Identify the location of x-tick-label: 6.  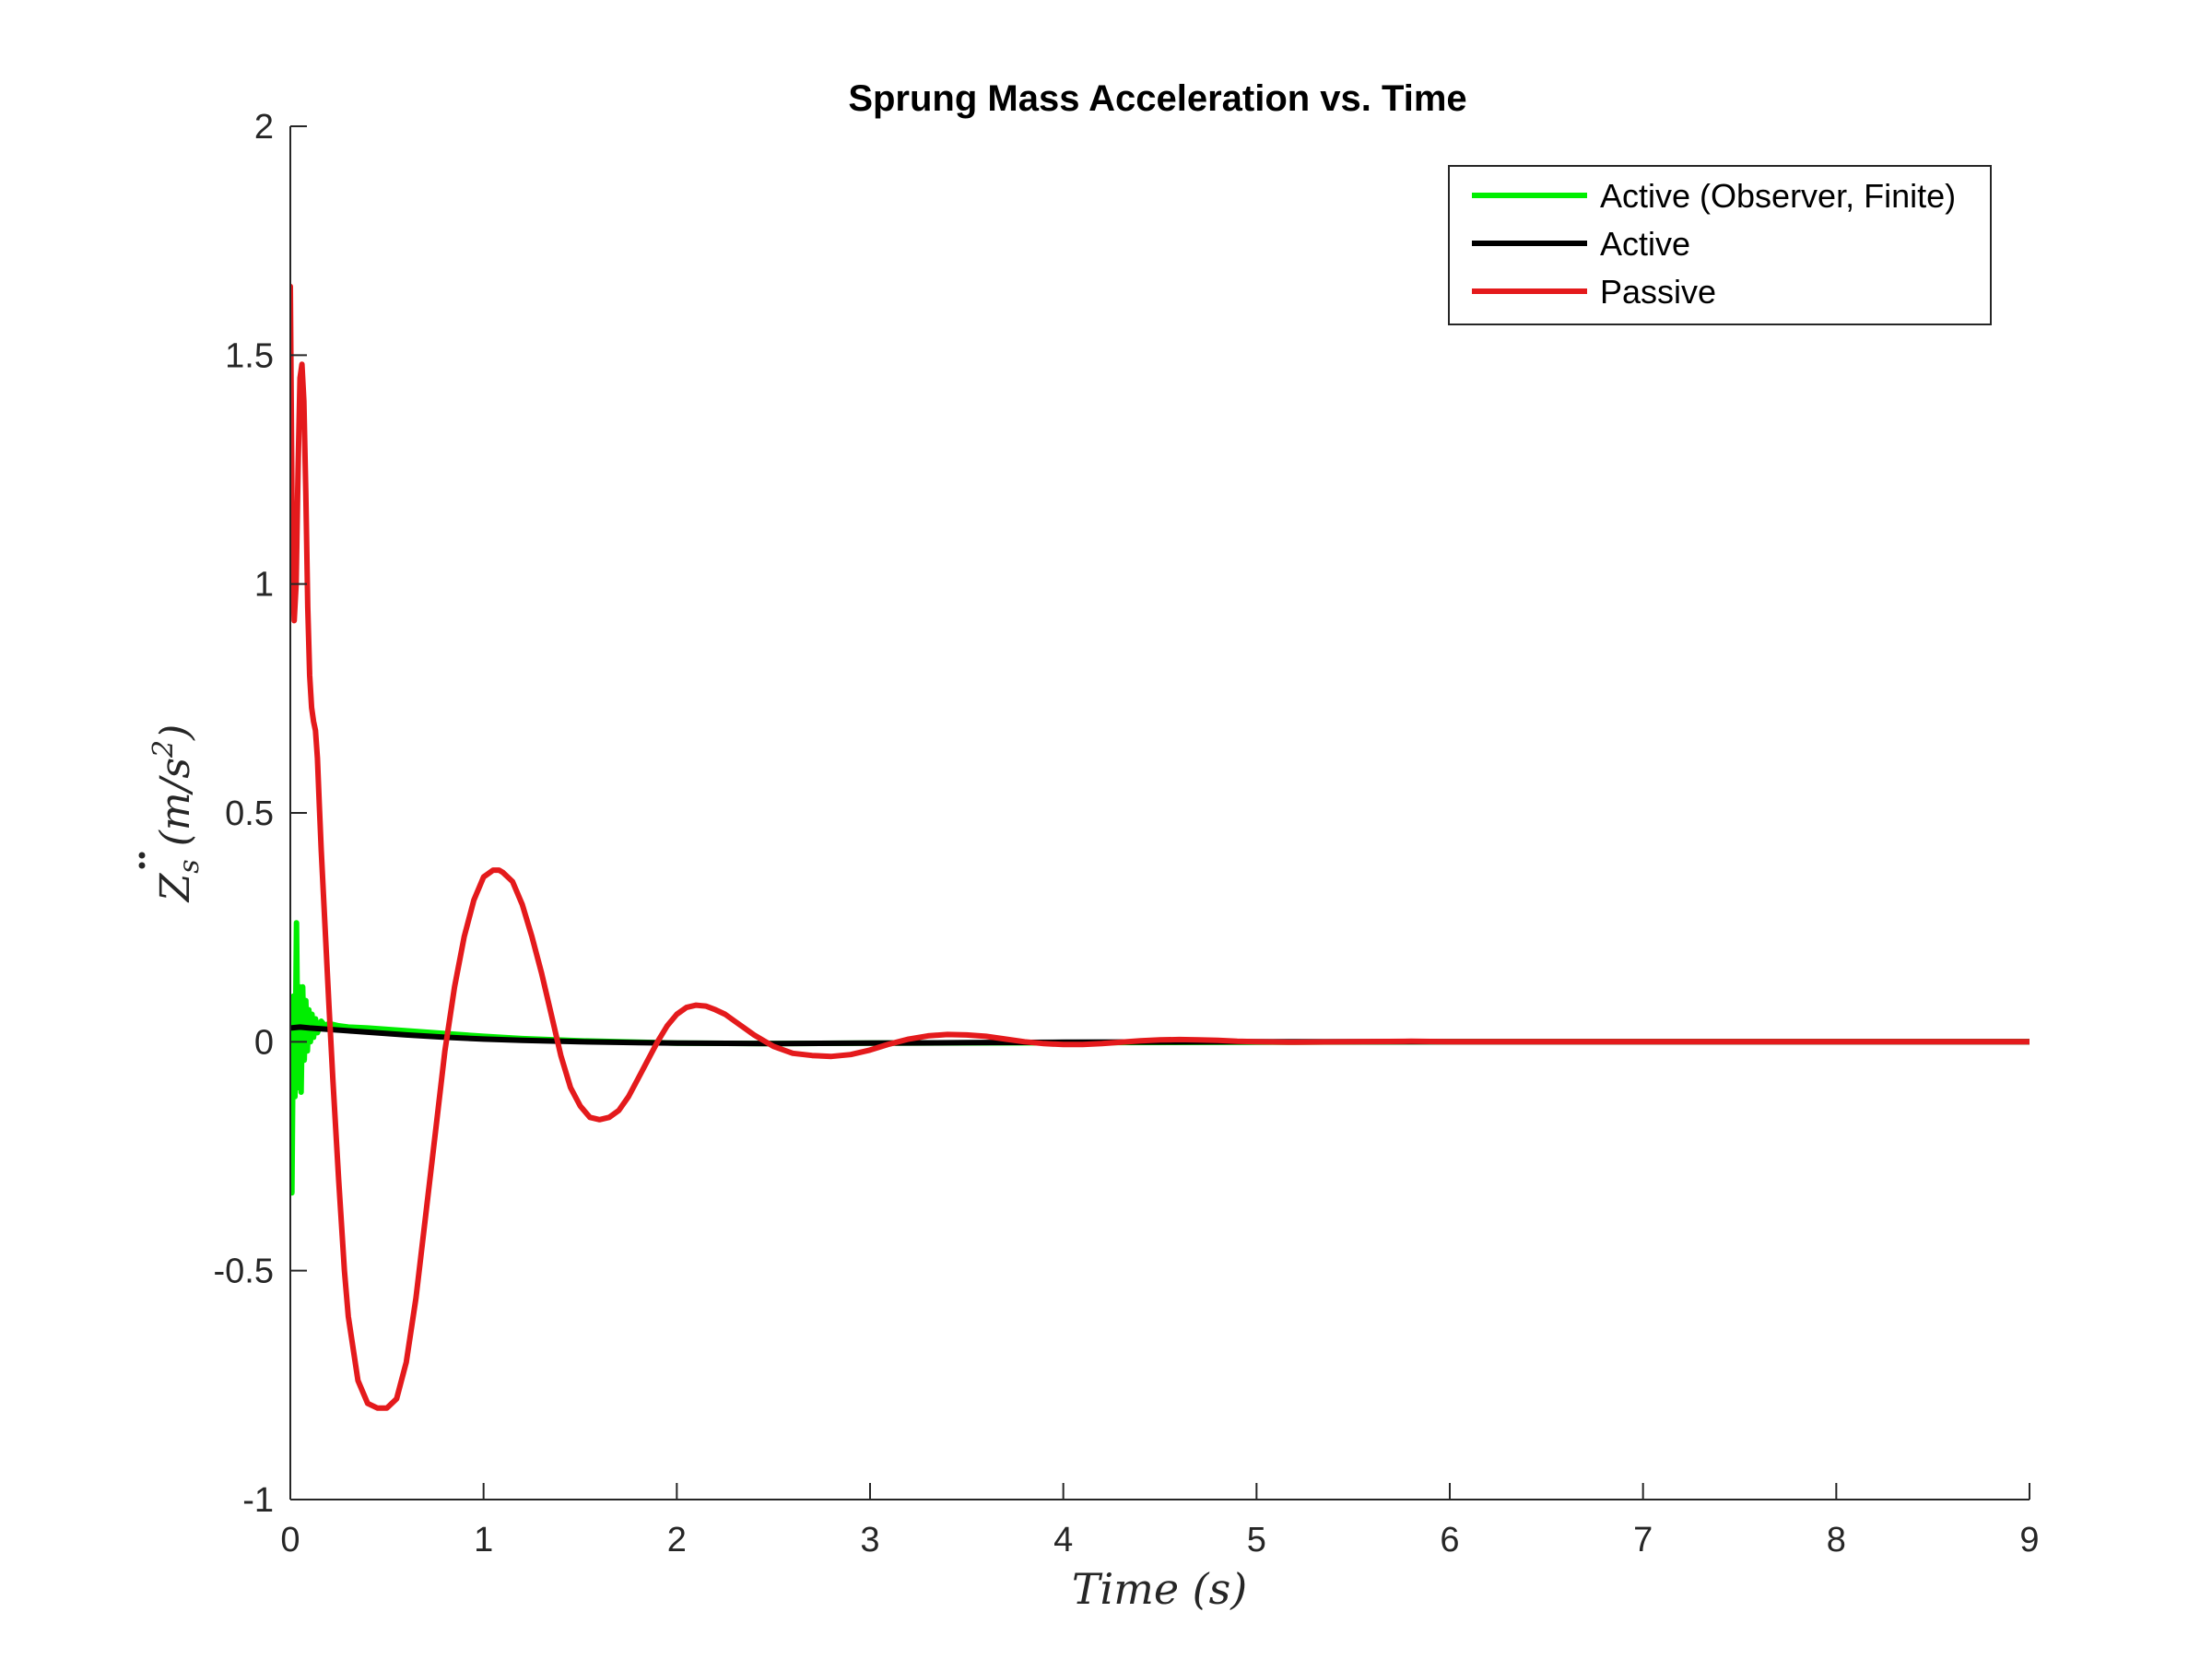
(1449, 1540).